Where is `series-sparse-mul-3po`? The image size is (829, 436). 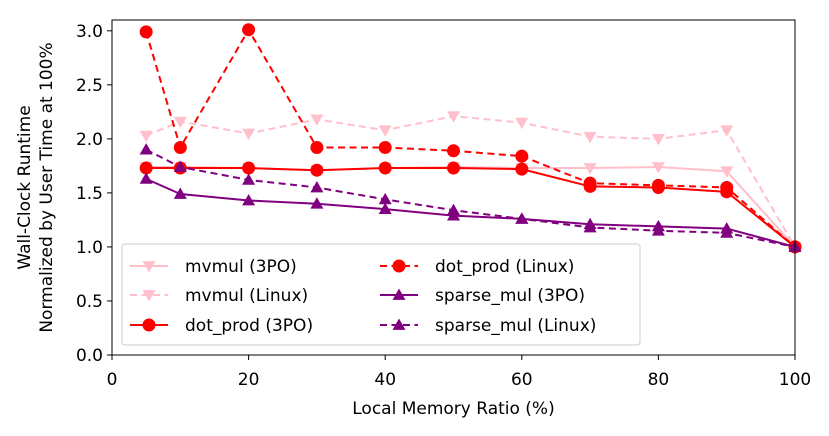 series-sparse-mul-3po is located at coordinates (470, 212).